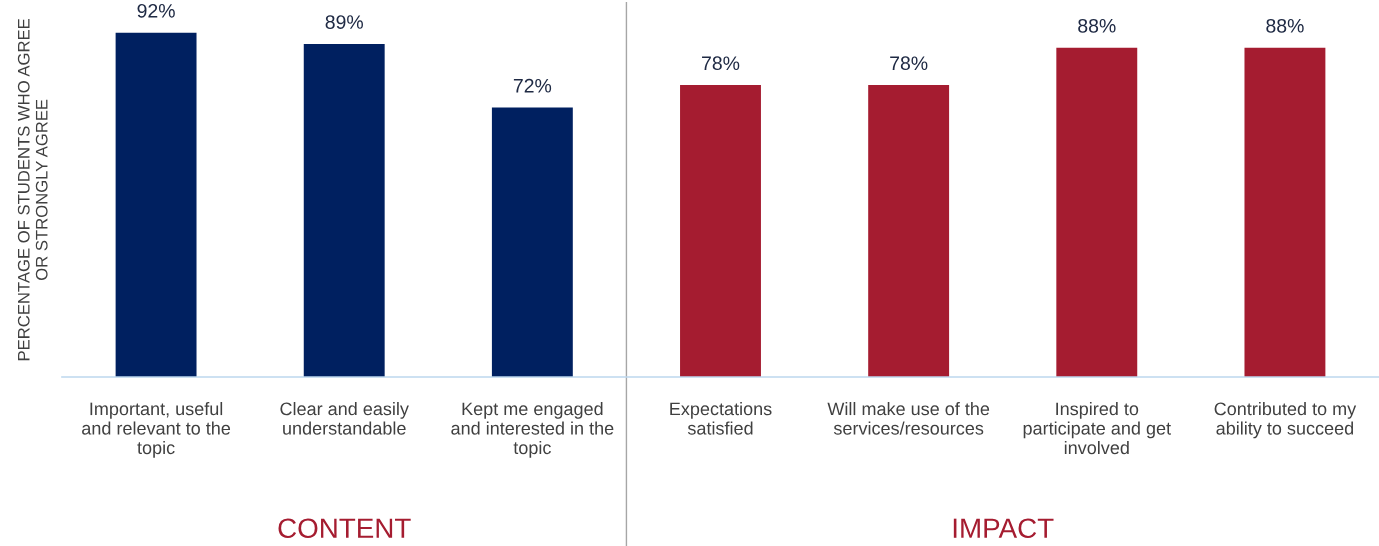 Image resolution: width=1379 pixels, height=546 pixels. What do you see at coordinates (344, 528) in the screenshot?
I see `text: CONTENT` at bounding box center [344, 528].